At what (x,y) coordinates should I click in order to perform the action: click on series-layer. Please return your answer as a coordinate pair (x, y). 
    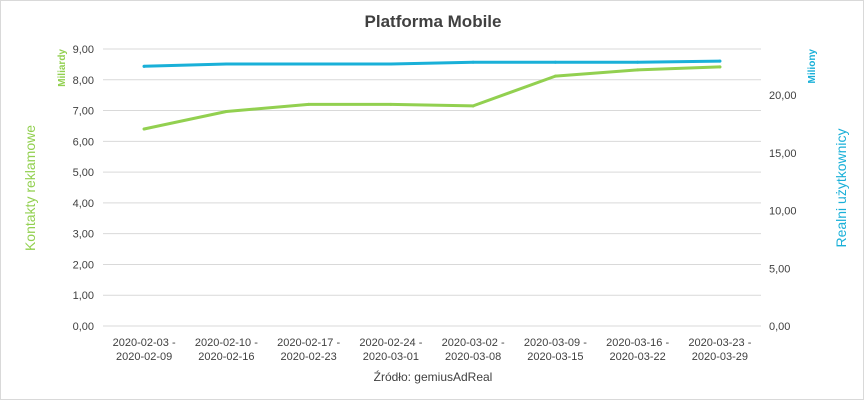
    Looking at the image, I should click on (432, 95).